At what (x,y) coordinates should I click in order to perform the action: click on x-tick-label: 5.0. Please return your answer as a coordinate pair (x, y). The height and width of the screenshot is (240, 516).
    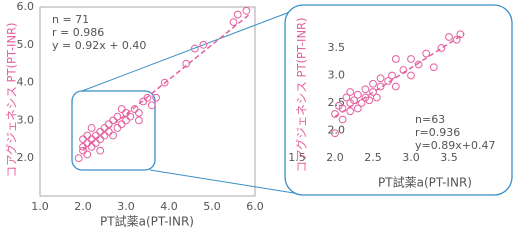
    Looking at the image, I should click on (212, 206).